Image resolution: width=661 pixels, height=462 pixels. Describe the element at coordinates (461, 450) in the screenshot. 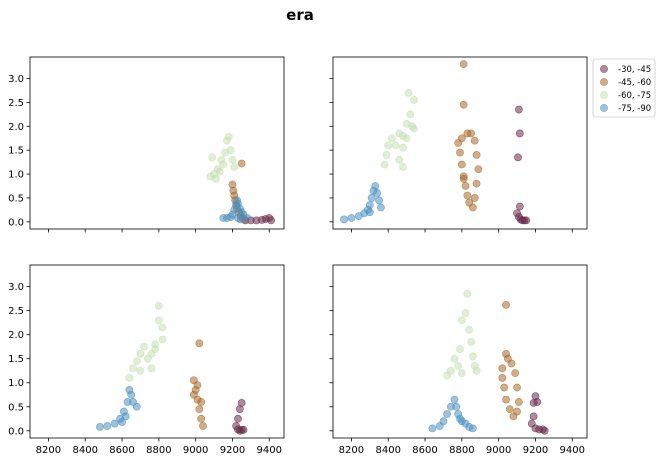

I see `x-tick-label: 8800` at that location.